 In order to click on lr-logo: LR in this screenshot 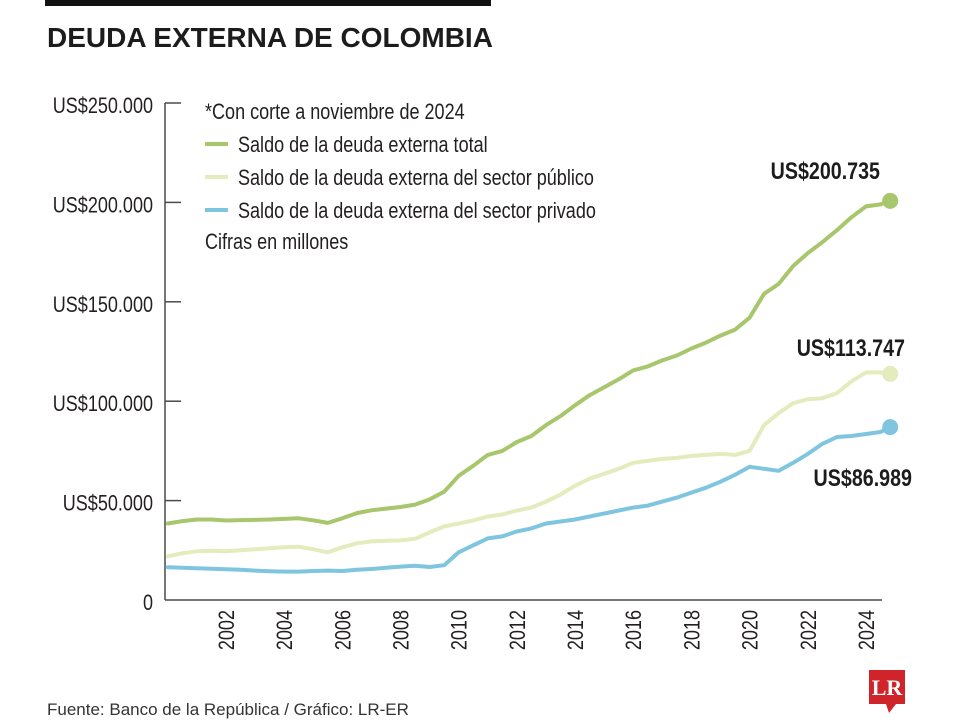, I will do `click(887, 691)`.